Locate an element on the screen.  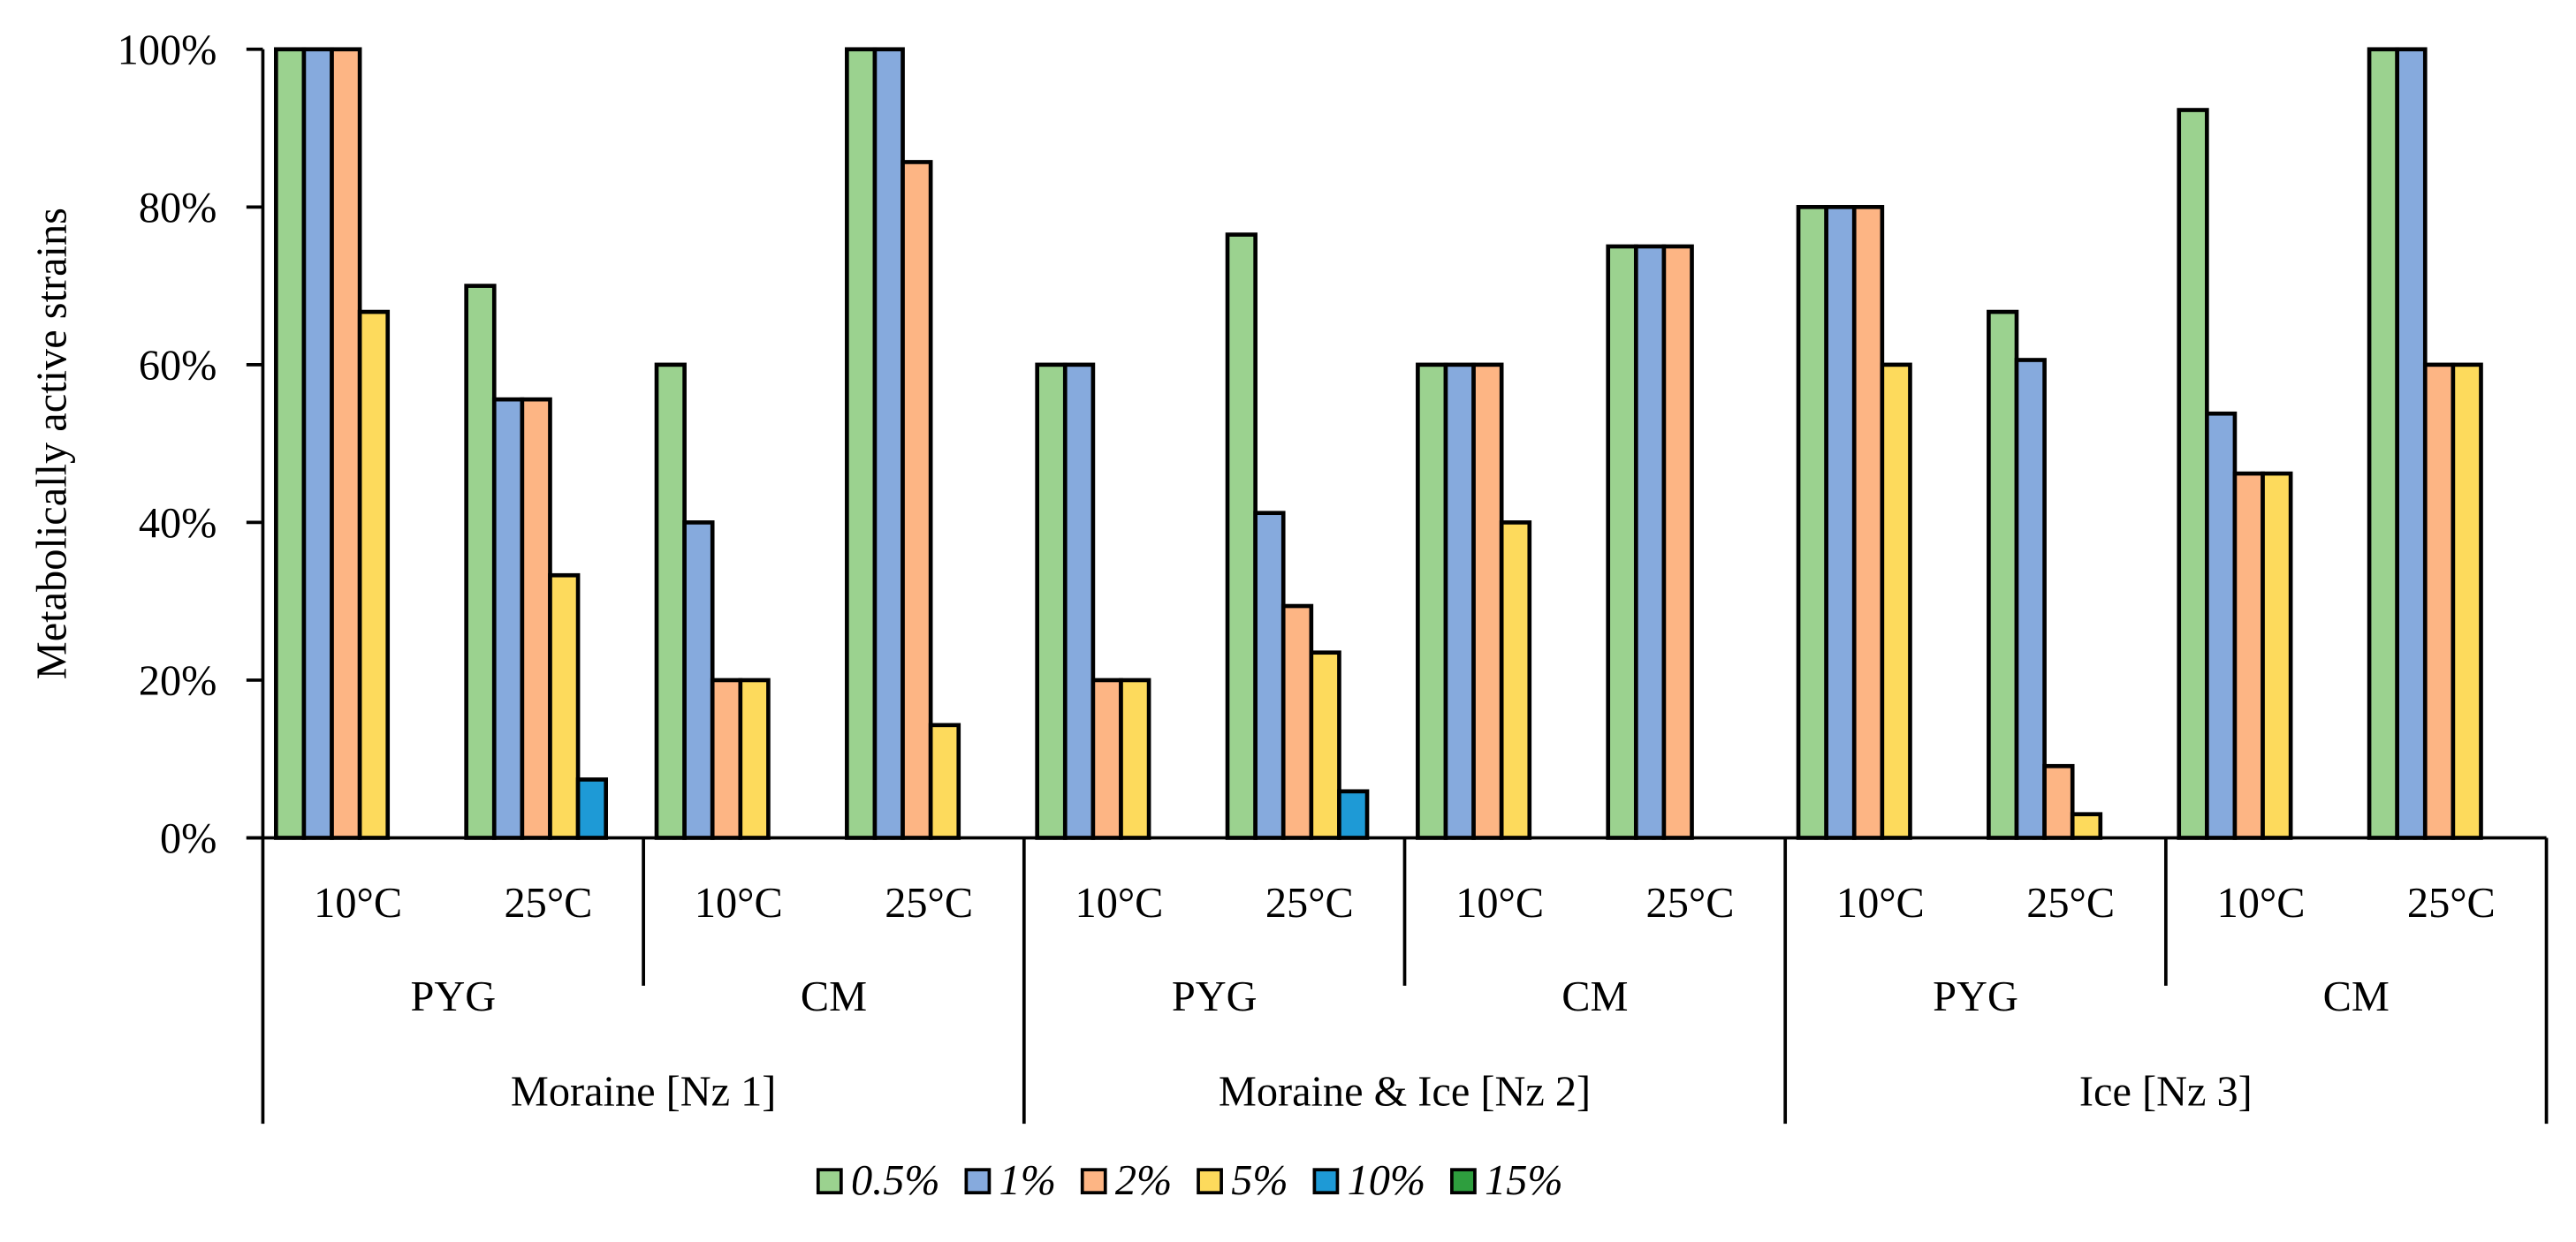
legend-label: 15% is located at coordinates (1524, 1180).